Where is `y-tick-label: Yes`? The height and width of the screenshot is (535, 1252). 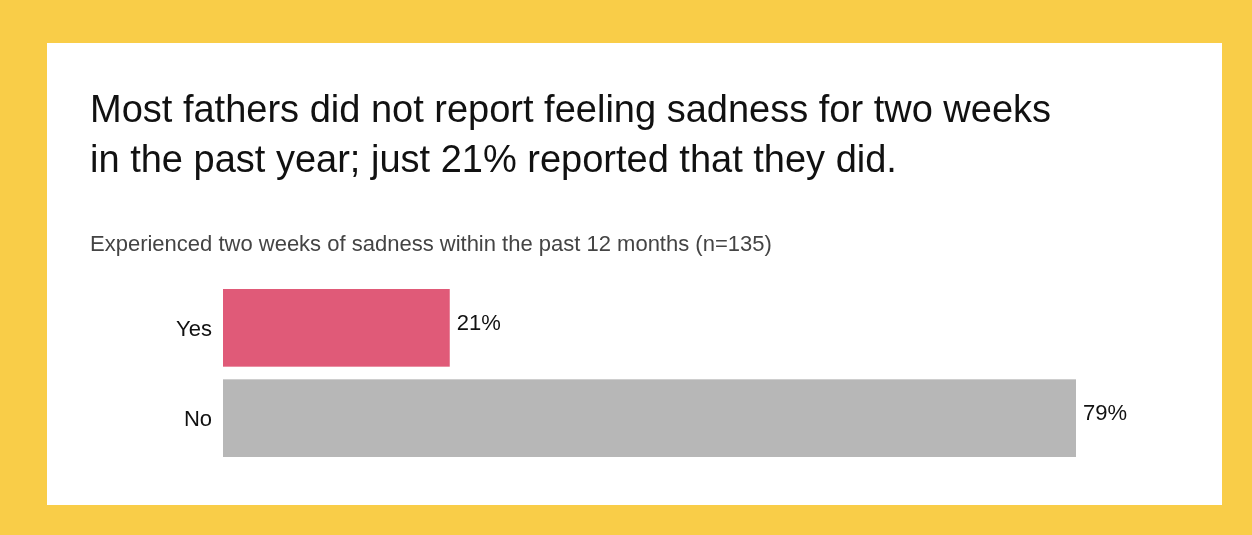
y-tick-label: Yes is located at coordinates (194, 328).